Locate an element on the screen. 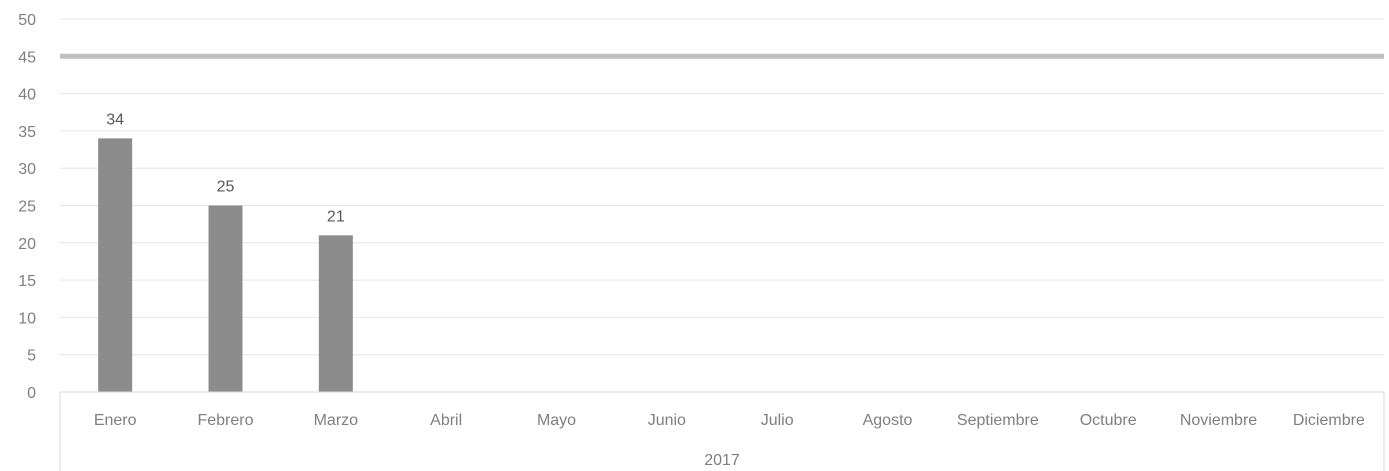  x-tick-label-febrero: Febrero is located at coordinates (225, 420).